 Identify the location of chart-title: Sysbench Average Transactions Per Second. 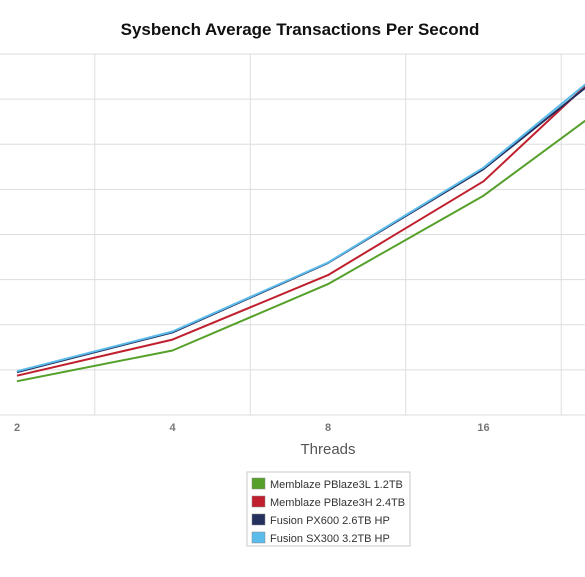
(300, 29).